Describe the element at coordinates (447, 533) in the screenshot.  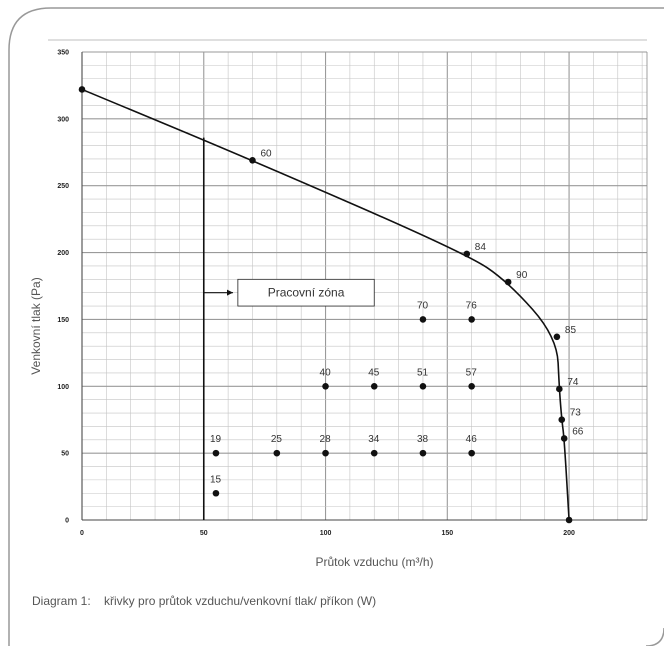
I see `x-tick-label: 150` at that location.